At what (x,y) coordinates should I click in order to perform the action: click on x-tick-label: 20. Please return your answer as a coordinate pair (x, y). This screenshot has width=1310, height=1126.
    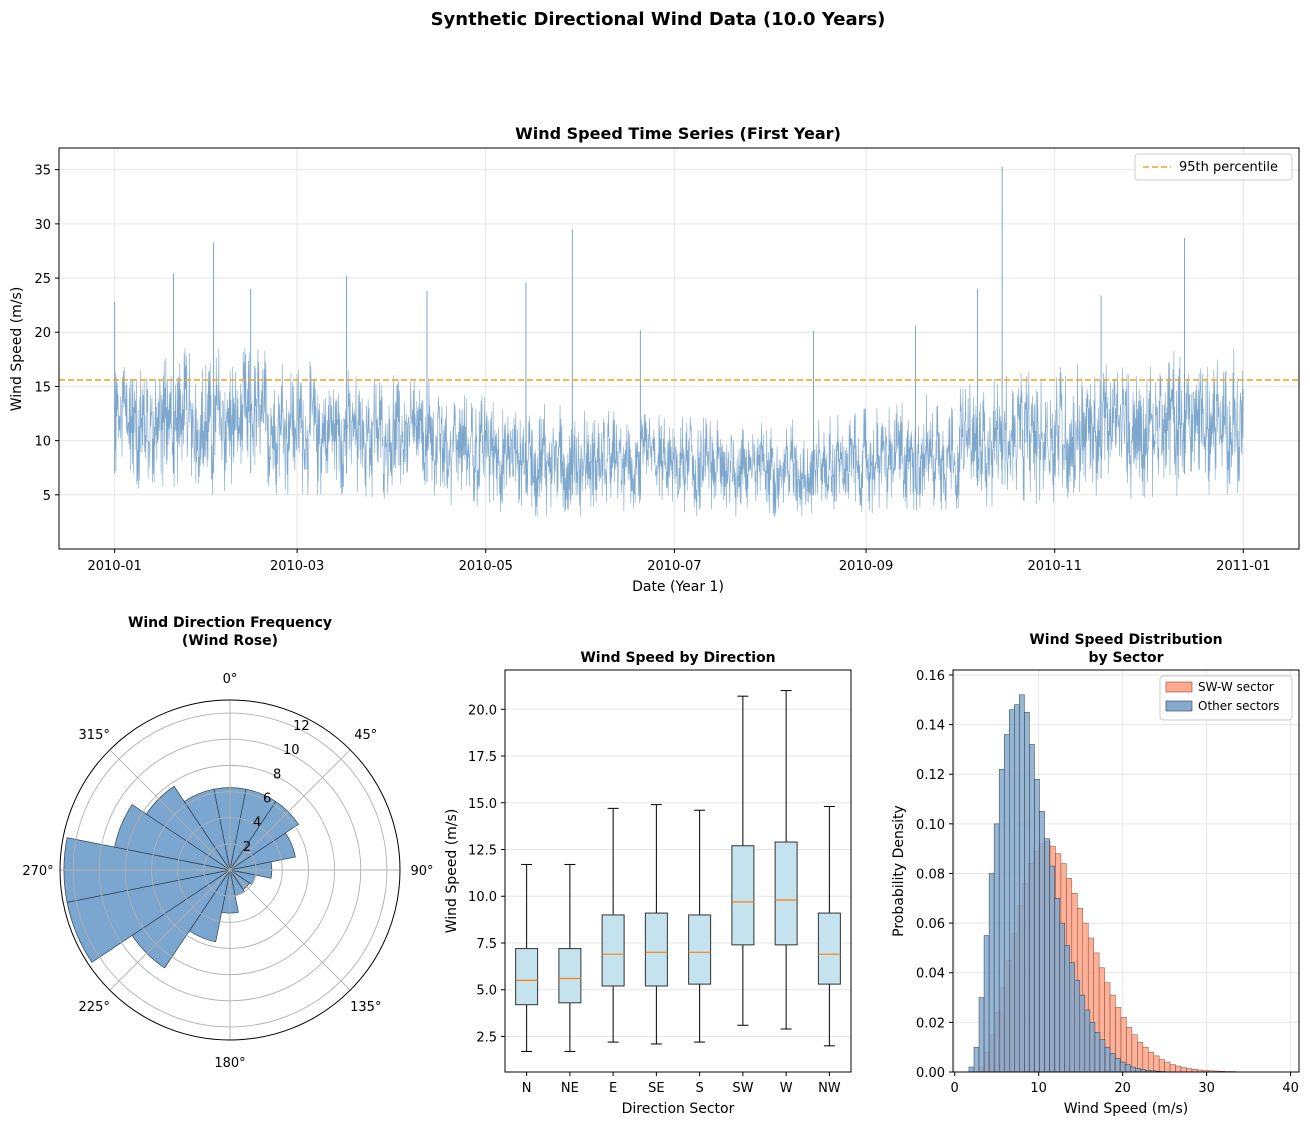
    Looking at the image, I should click on (1122, 1088).